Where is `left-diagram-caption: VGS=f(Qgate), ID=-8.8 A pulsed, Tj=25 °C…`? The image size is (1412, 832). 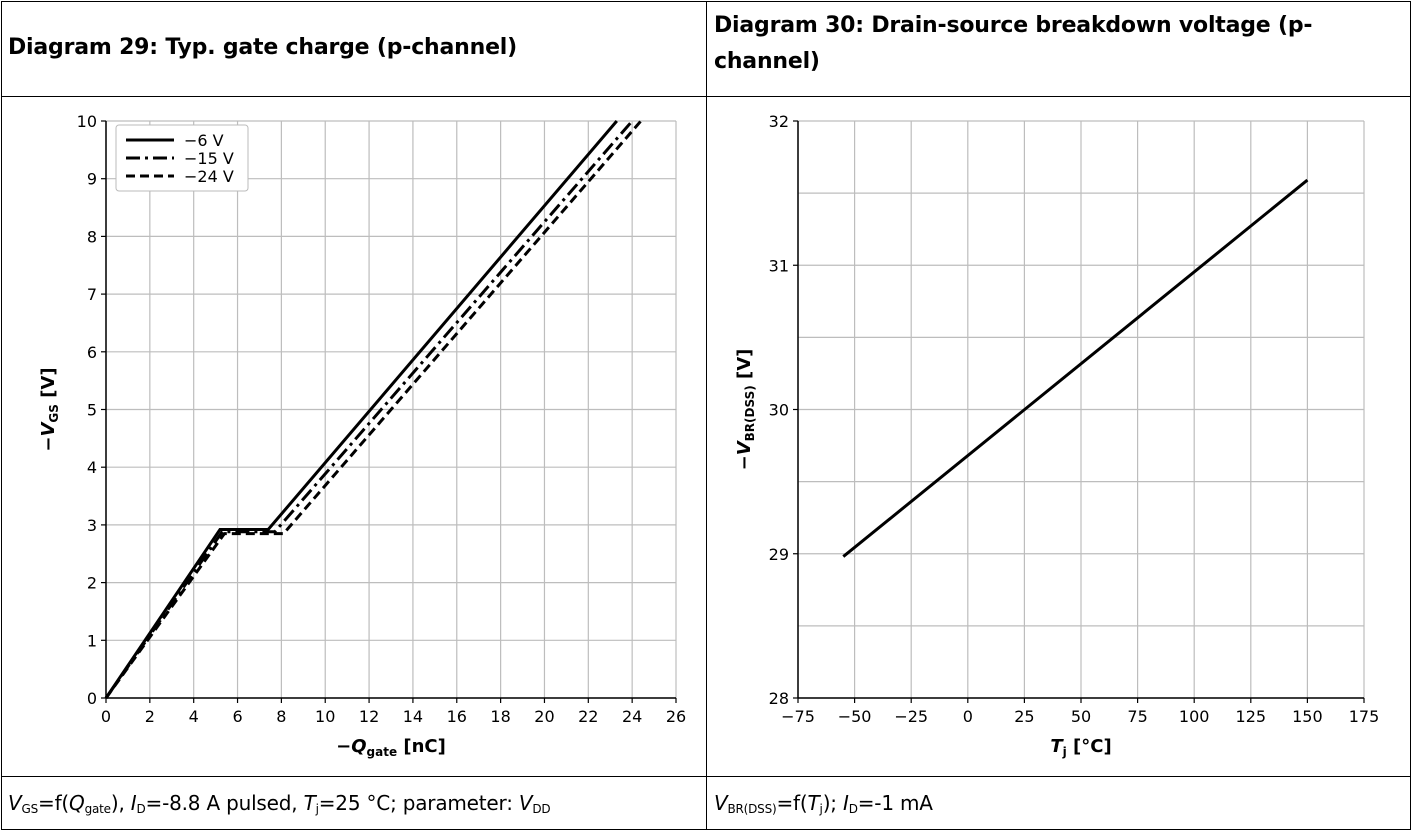
left-diagram-caption: VGS=f(Qgate), ID=-8.8 A pulsed, Tj=25 °C… is located at coordinates (352, 806).